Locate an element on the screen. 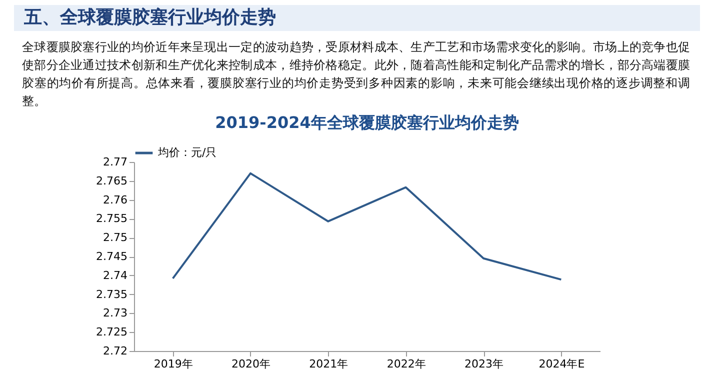 This screenshot has width=705, height=392. y-tick-label: 2.74 is located at coordinates (115, 275).